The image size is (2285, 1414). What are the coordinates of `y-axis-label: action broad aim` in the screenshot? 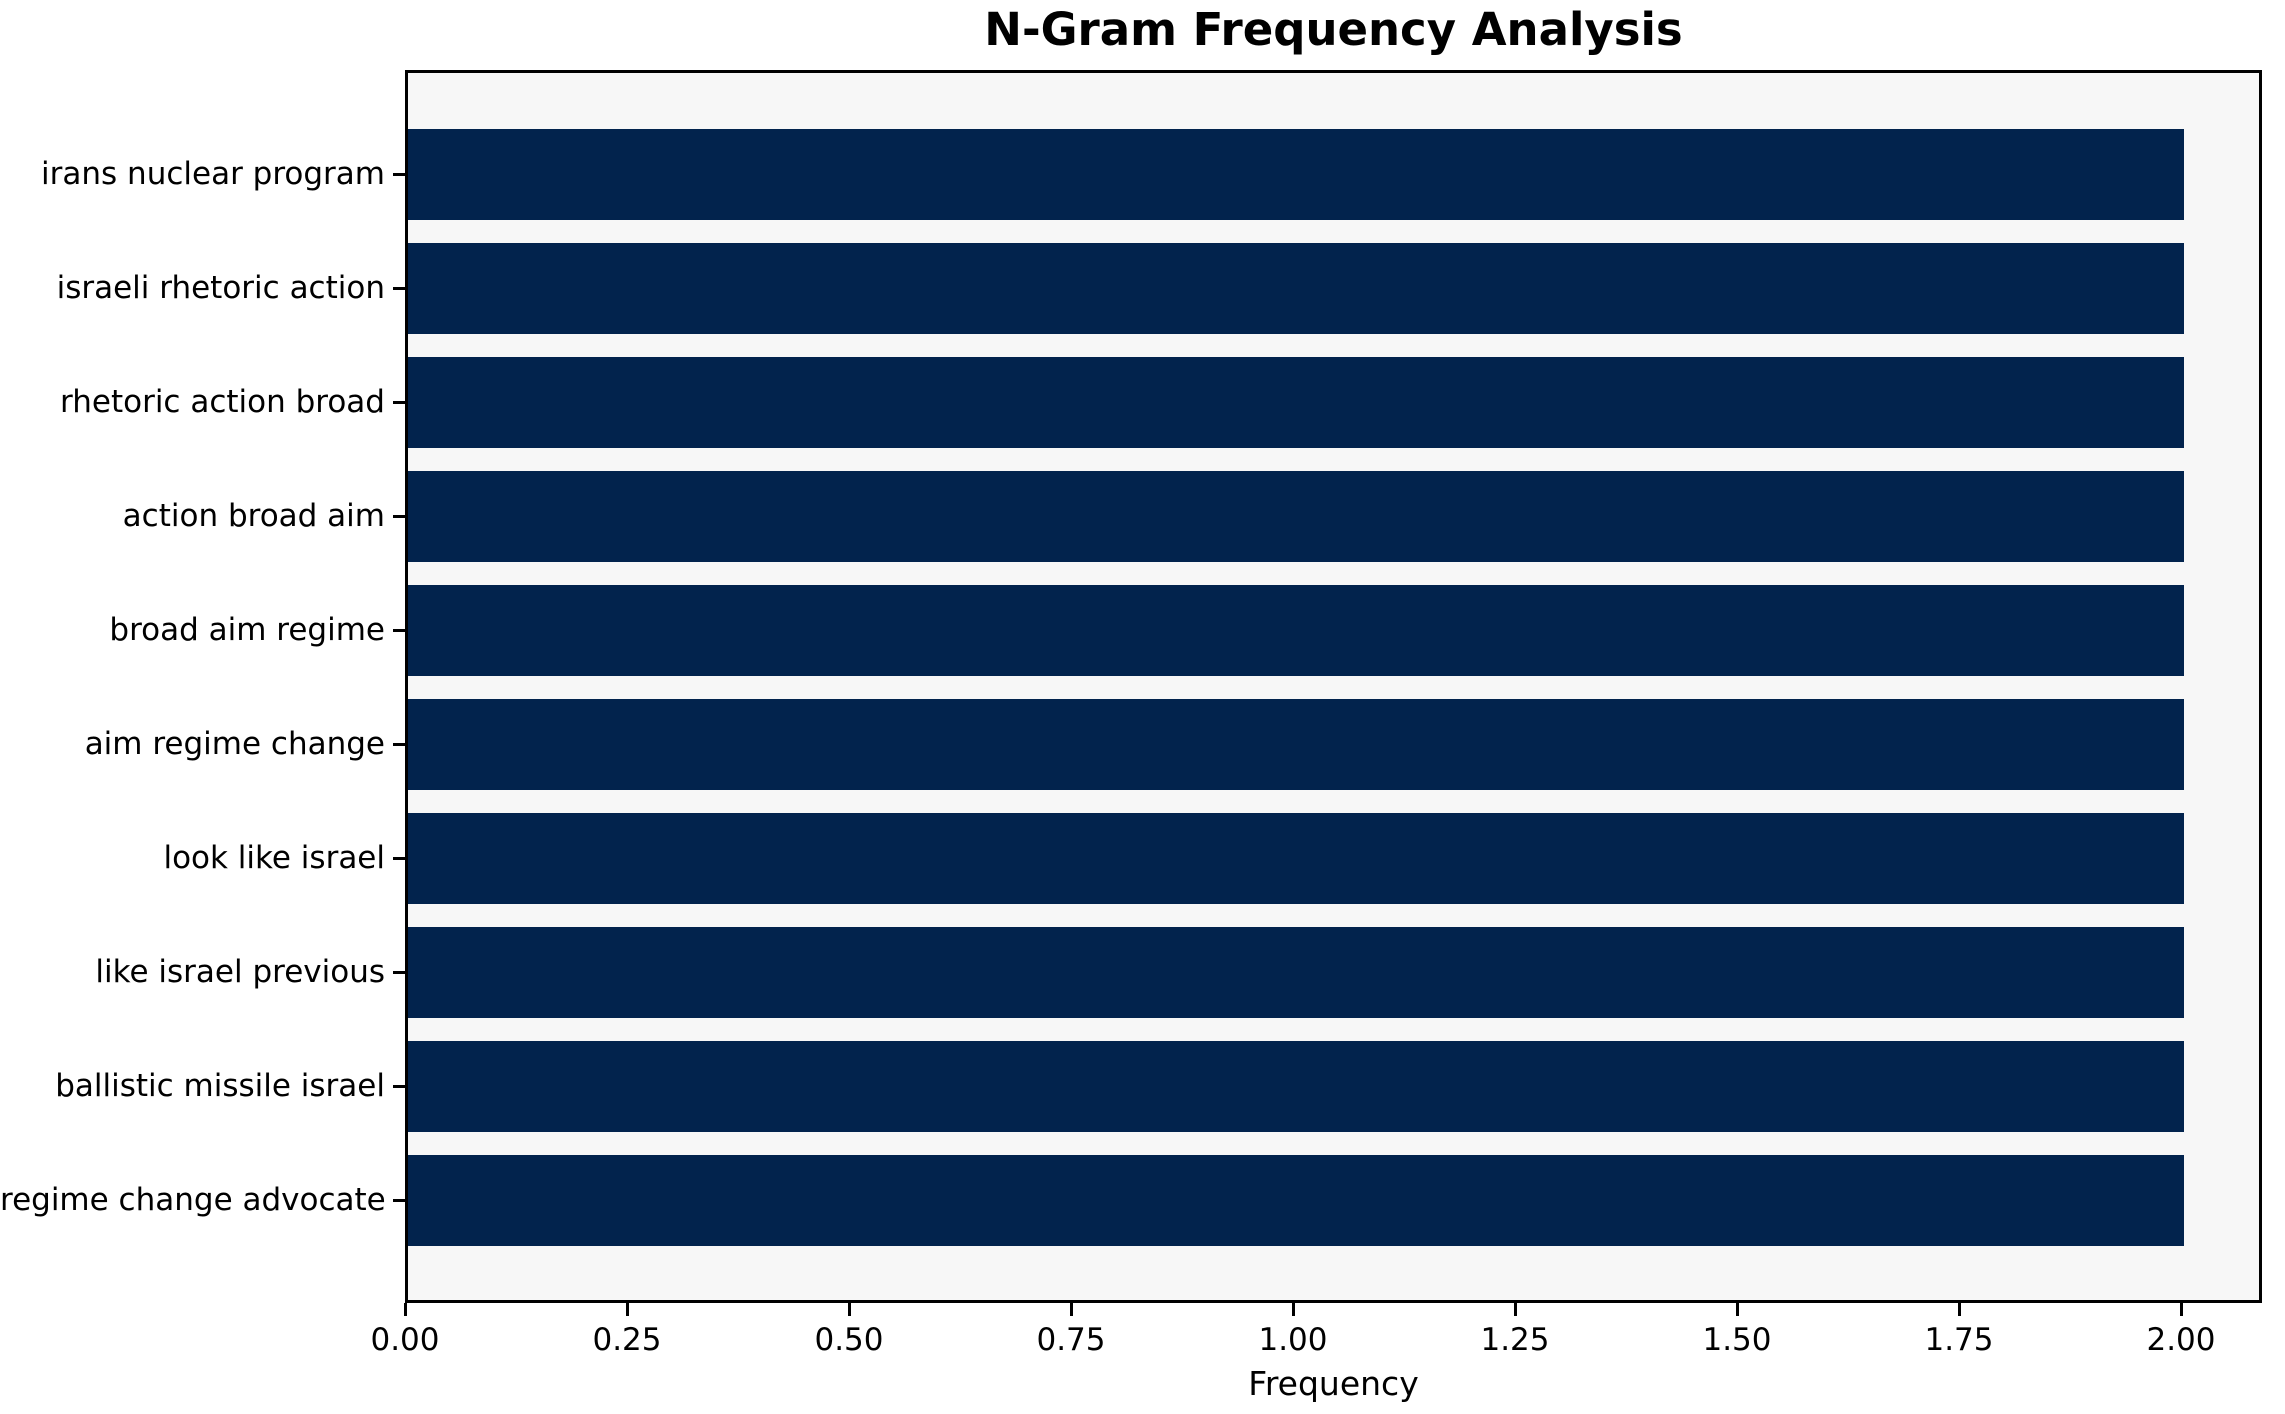 It's located at (253, 516).